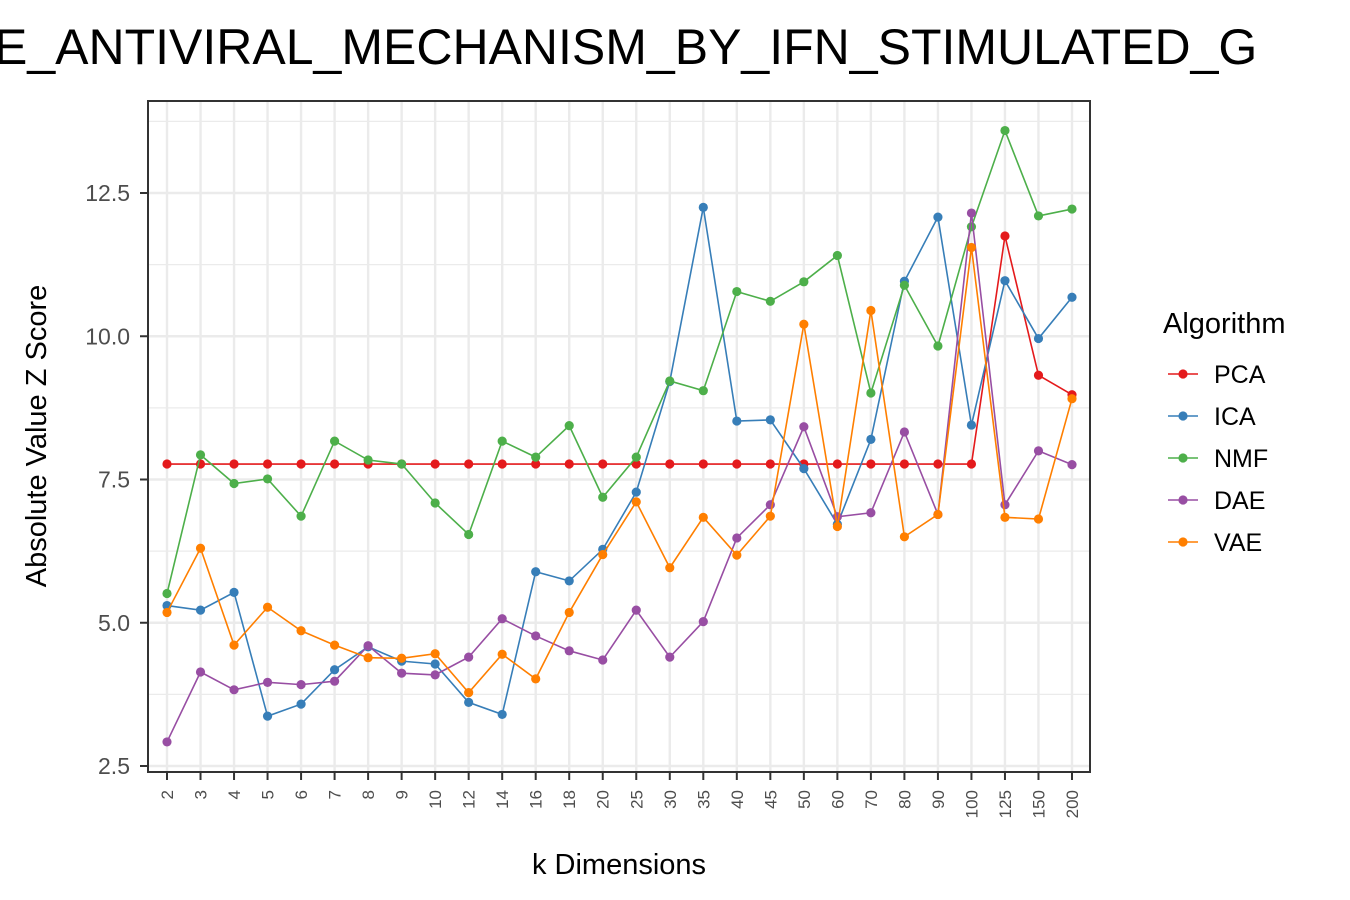 The height and width of the screenshot is (900, 1350). What do you see at coordinates (1235, 417) in the screenshot?
I see `legend-label: ICA` at bounding box center [1235, 417].